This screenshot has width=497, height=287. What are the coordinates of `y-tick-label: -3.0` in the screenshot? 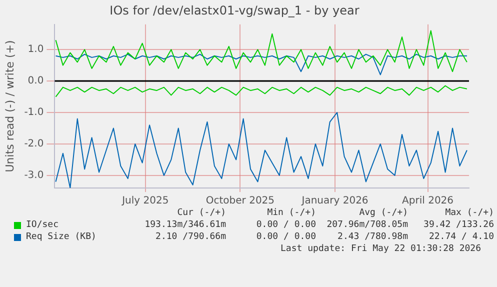 It's located at (34, 176).